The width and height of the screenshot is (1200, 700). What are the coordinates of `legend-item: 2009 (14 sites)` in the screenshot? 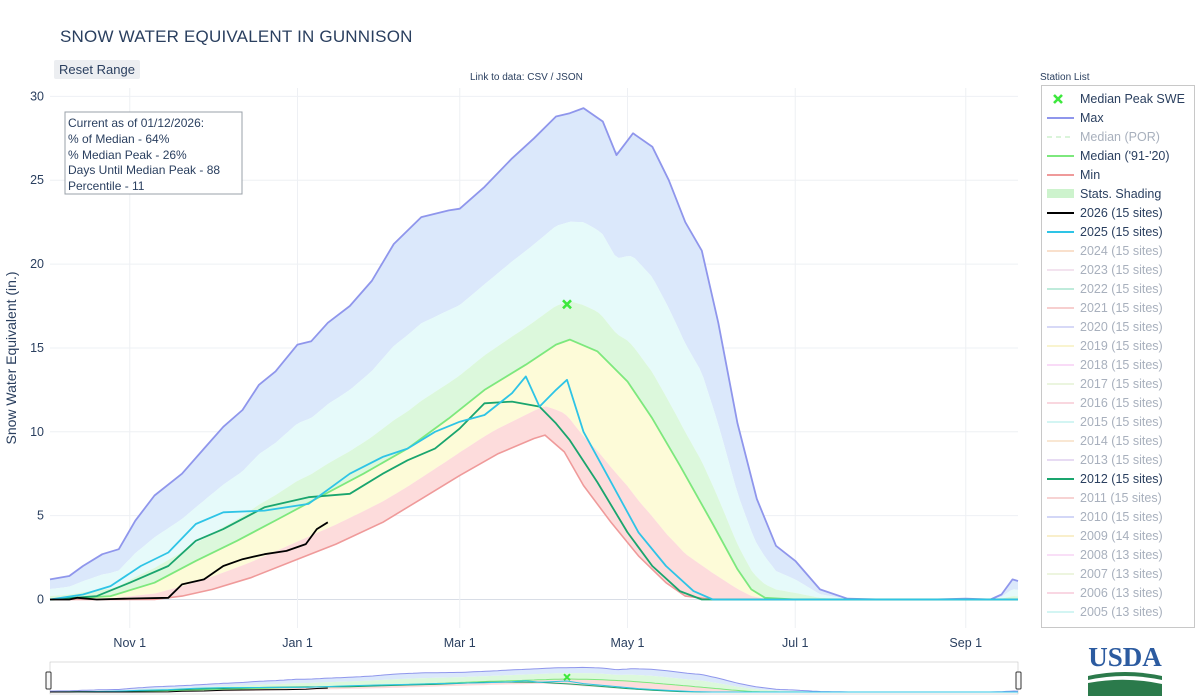 It's located at (1118, 535).